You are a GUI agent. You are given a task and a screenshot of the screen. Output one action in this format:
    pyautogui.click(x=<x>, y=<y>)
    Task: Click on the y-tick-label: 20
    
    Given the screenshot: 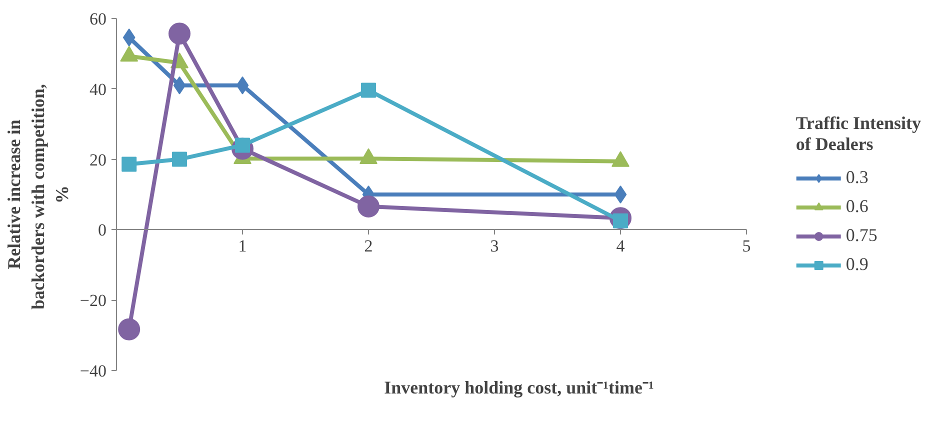 What is the action you would take?
    pyautogui.click(x=98, y=160)
    